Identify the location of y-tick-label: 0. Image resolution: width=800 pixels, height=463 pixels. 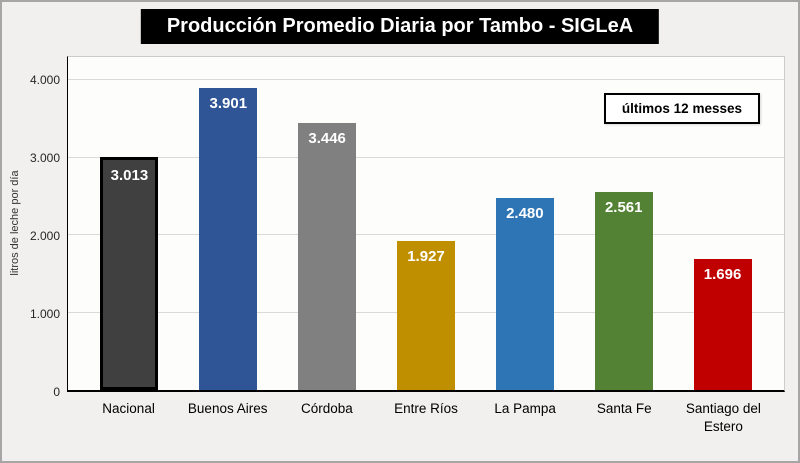
(56, 392).